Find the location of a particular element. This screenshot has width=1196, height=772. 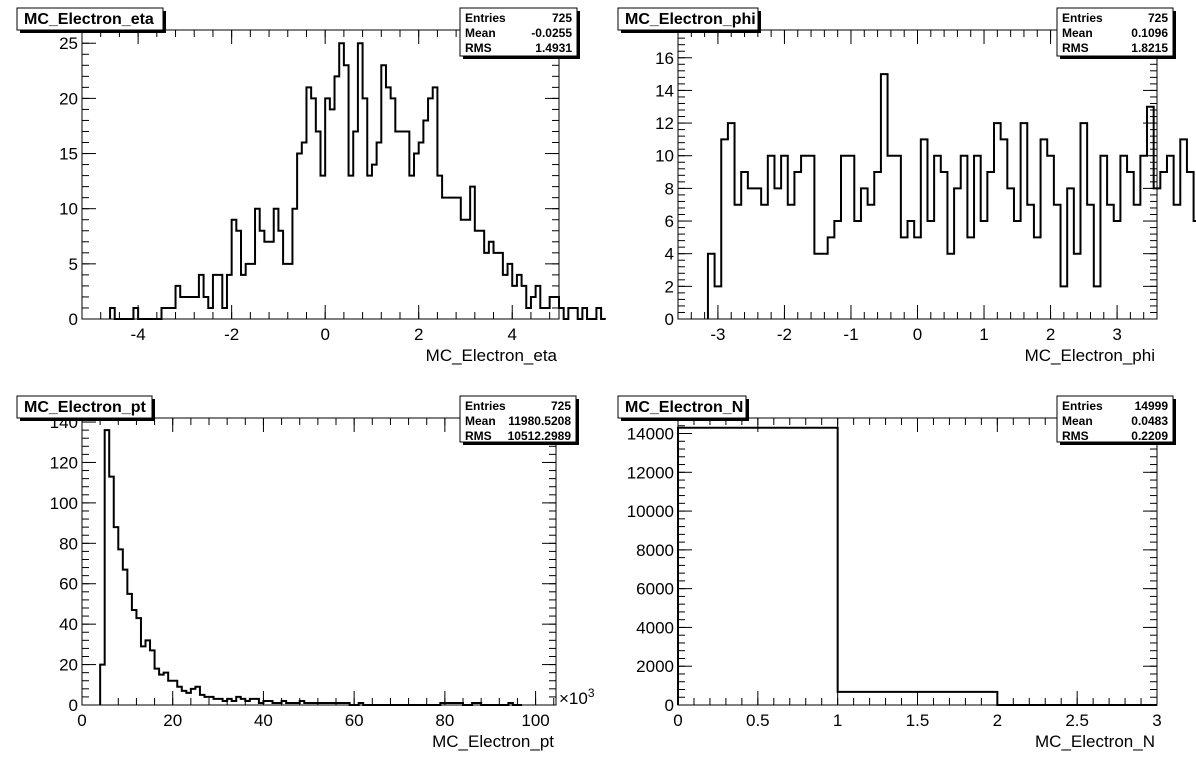

histogram-title: MC_Electron_phi is located at coordinates (690, 19).